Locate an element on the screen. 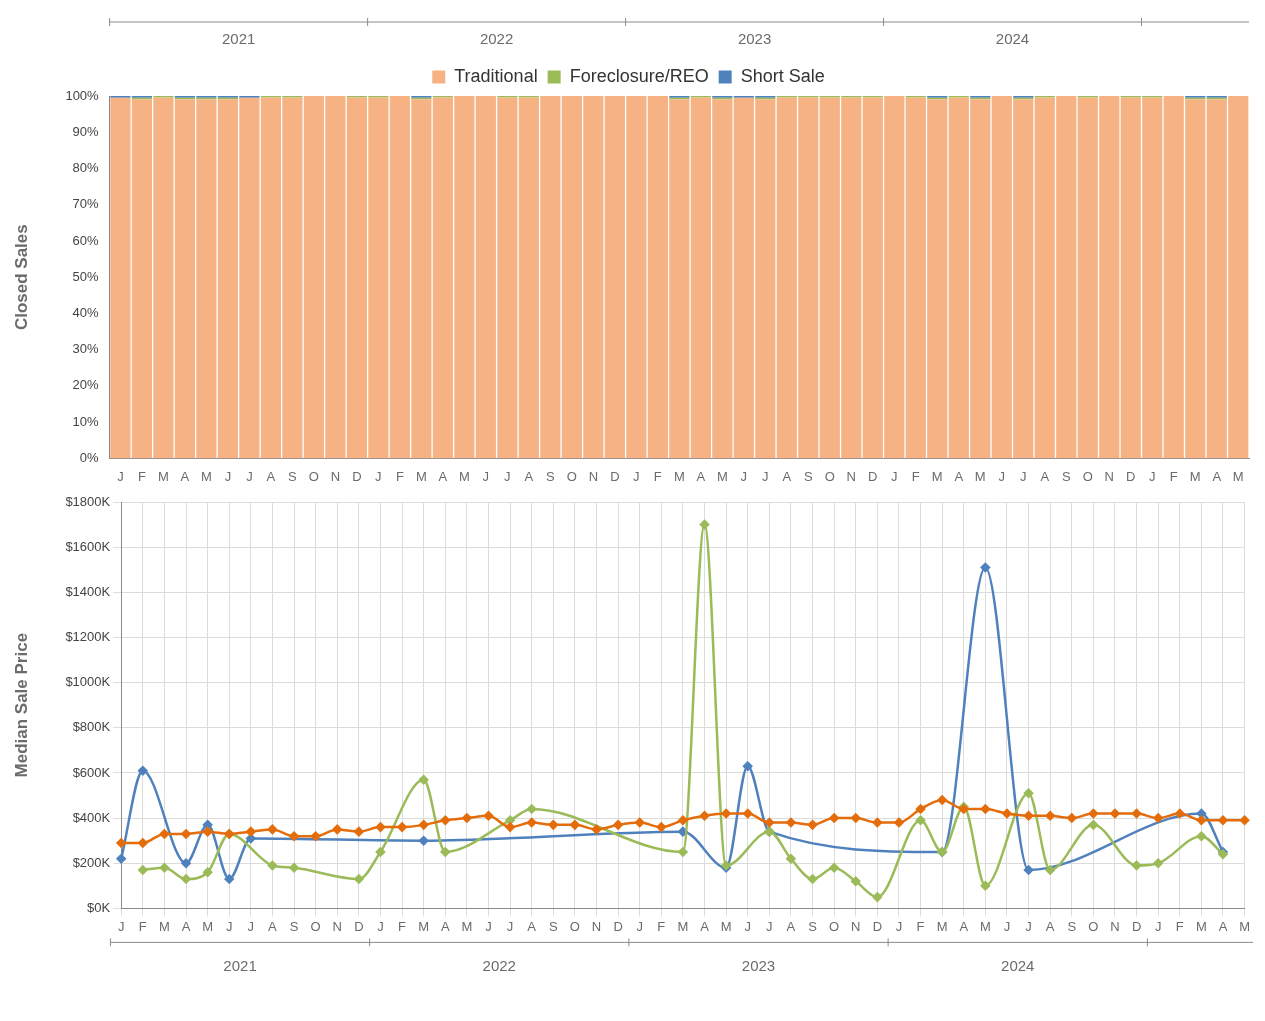 The width and height of the screenshot is (1265, 1021). y-tick-label: $1600K is located at coordinates (88, 546).